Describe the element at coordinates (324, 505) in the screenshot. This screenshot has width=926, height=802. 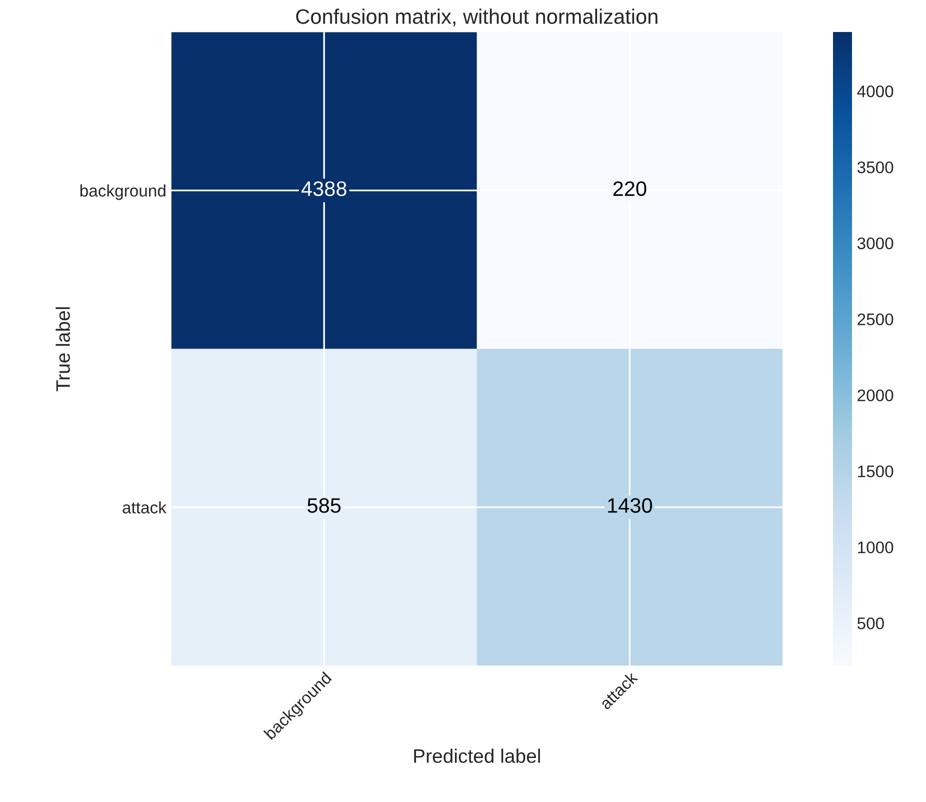
I see `data-label: 585` at that location.